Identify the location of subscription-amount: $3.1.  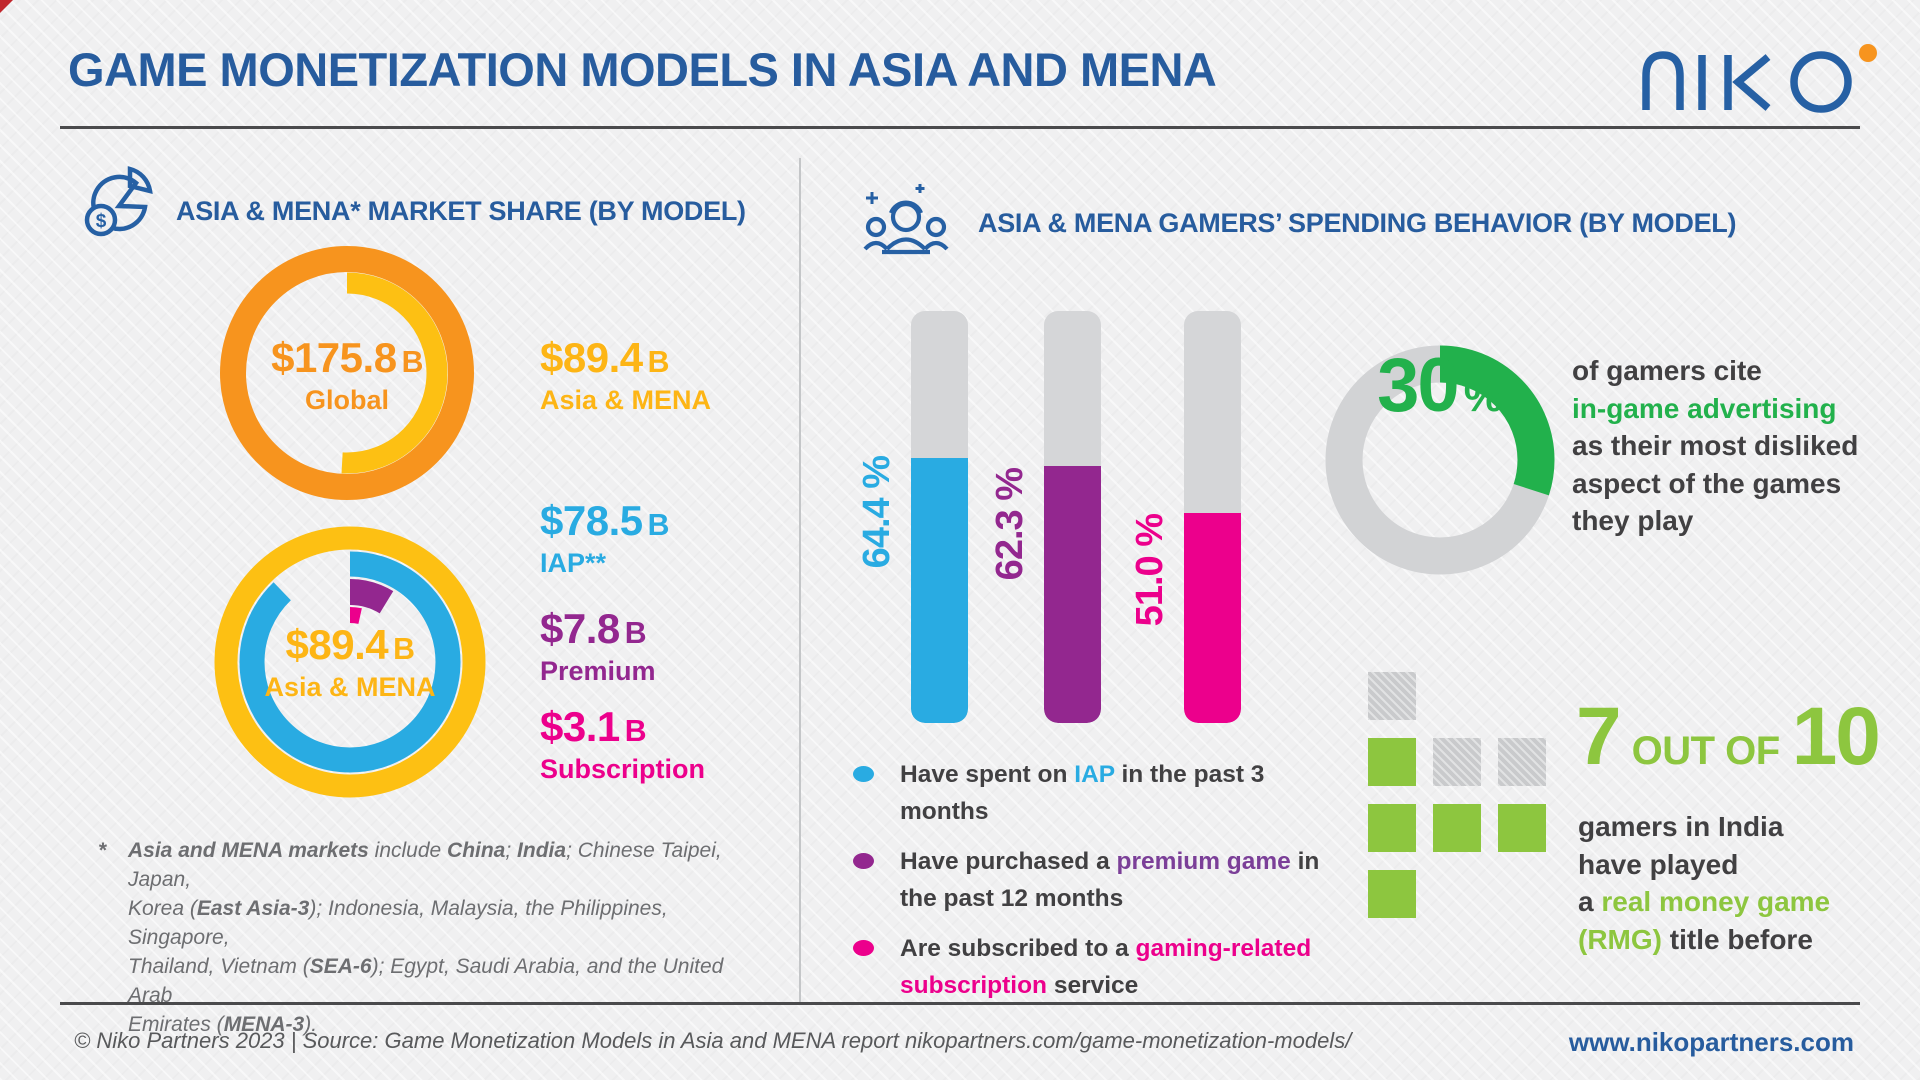
(580, 726).